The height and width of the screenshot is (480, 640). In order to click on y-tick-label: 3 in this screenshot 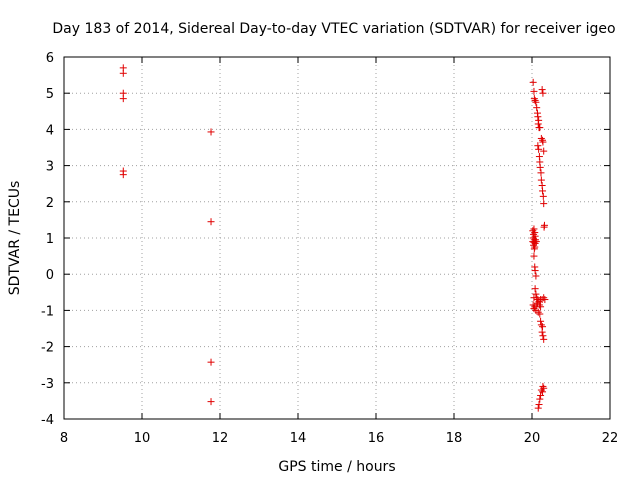, I will do `click(50, 167)`.